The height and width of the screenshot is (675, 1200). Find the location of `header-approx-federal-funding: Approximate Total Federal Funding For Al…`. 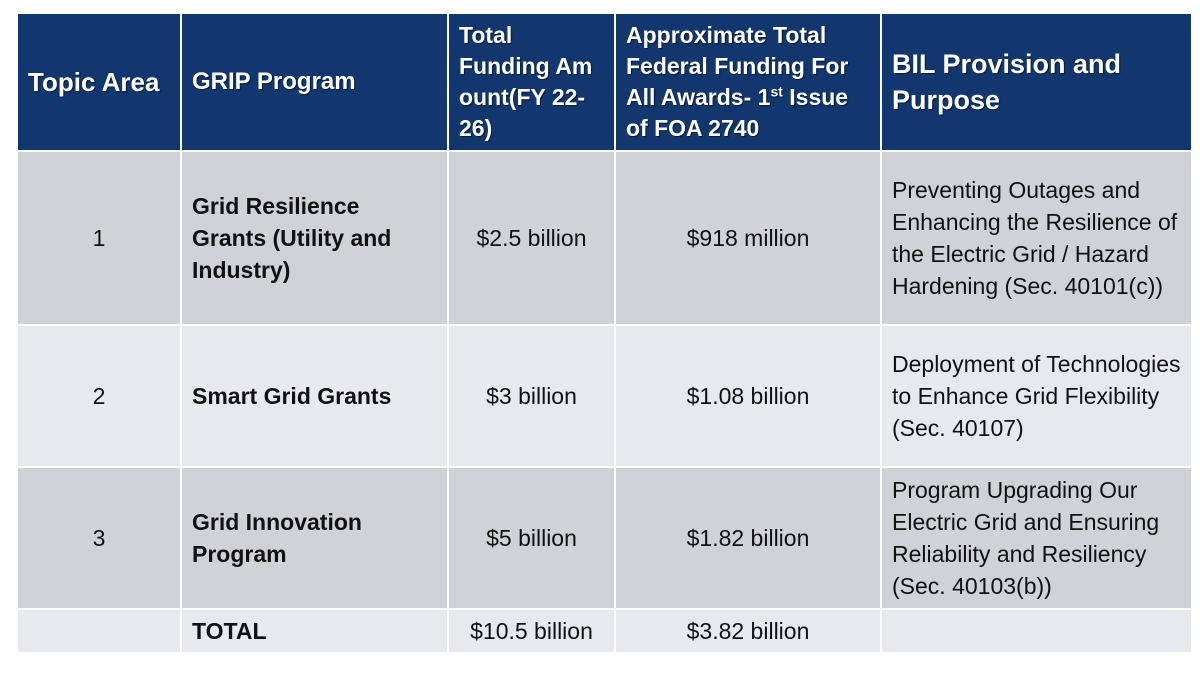

header-approx-federal-funding: Approximate Total Federal Funding For Al… is located at coordinates (748, 82).